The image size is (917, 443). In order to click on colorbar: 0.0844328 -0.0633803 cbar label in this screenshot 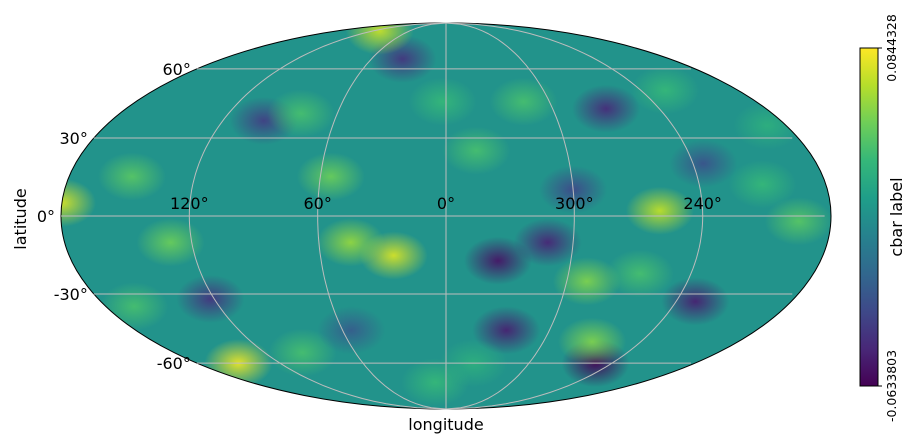, I will do `click(882, 218)`.